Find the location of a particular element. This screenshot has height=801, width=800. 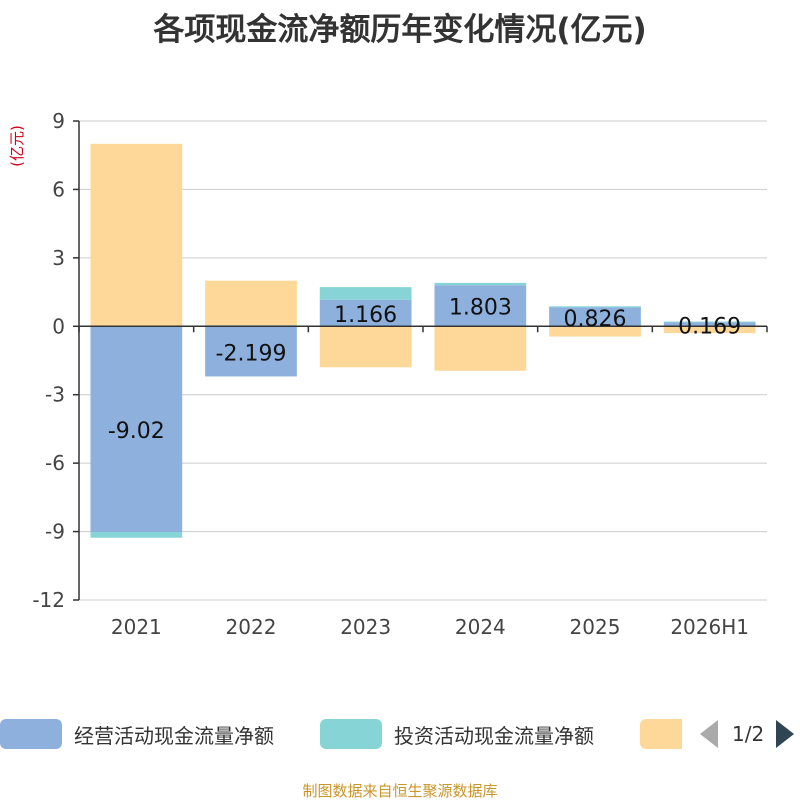

pager-next-icon is located at coordinates (785, 734).